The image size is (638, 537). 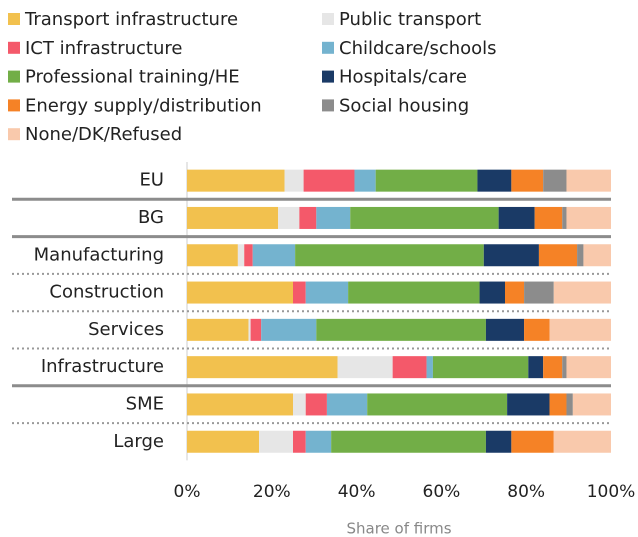 What do you see at coordinates (398, 528) in the screenshot?
I see `x-axis-label: Share of firms` at bounding box center [398, 528].